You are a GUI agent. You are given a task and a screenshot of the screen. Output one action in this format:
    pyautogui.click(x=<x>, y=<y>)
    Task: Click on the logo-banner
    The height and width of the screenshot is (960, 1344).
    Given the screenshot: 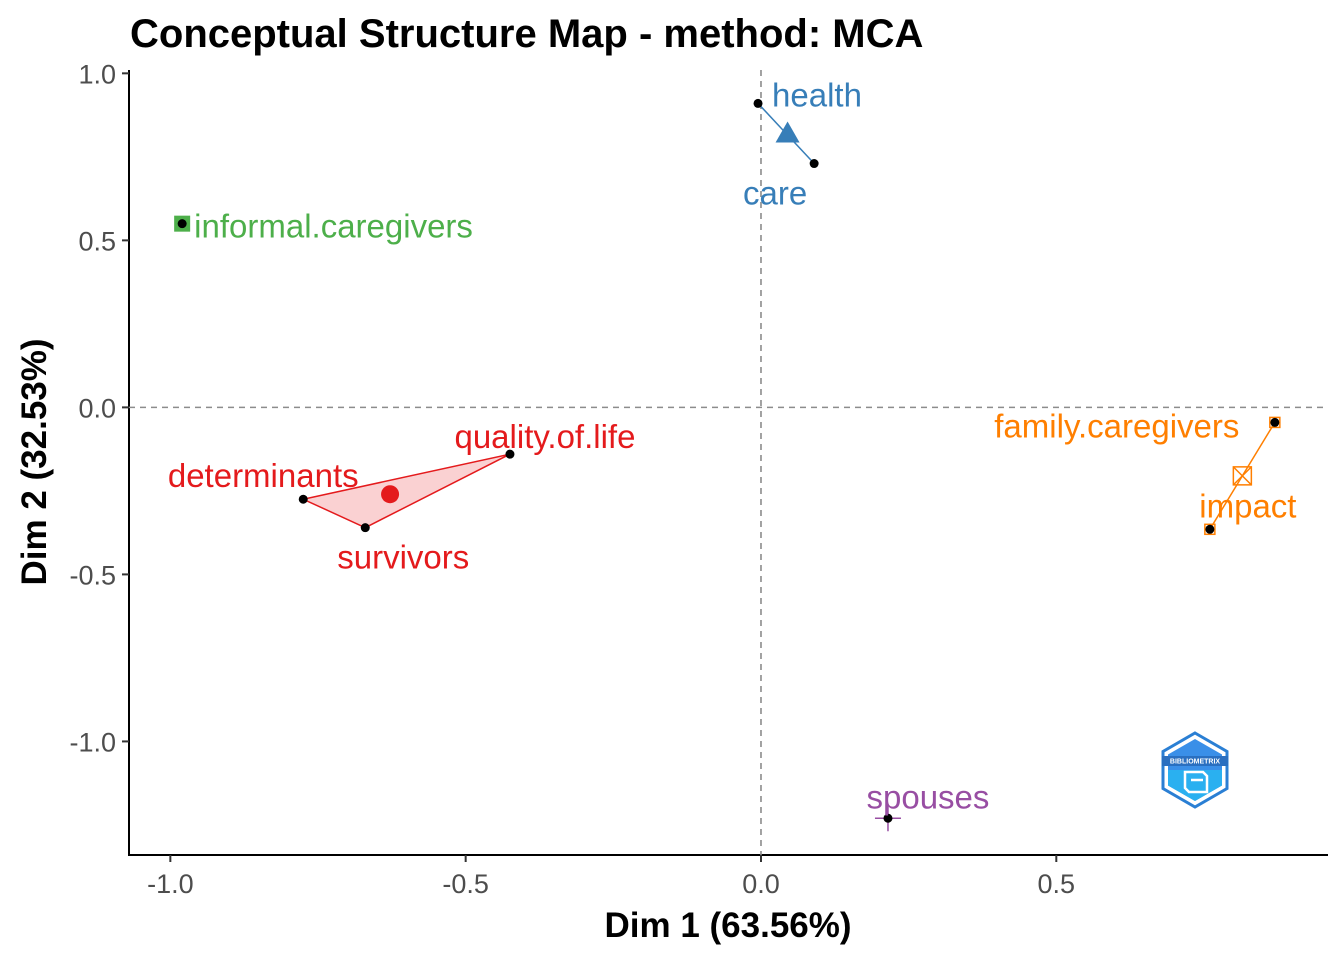 What is the action you would take?
    pyautogui.click(x=1195, y=761)
    